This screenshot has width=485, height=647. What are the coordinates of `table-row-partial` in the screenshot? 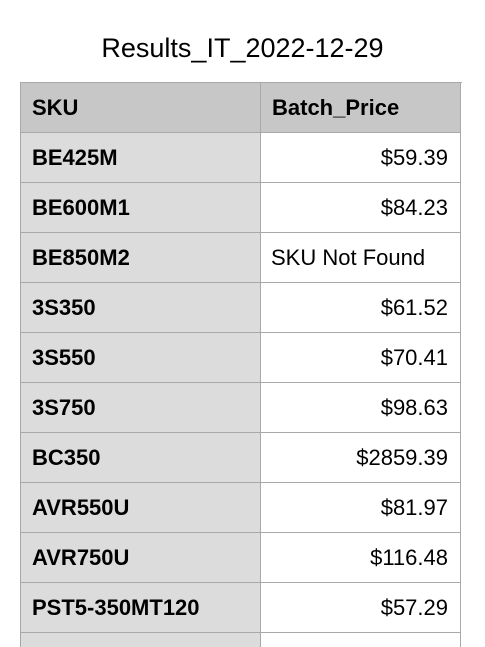 It's located at (241, 640).